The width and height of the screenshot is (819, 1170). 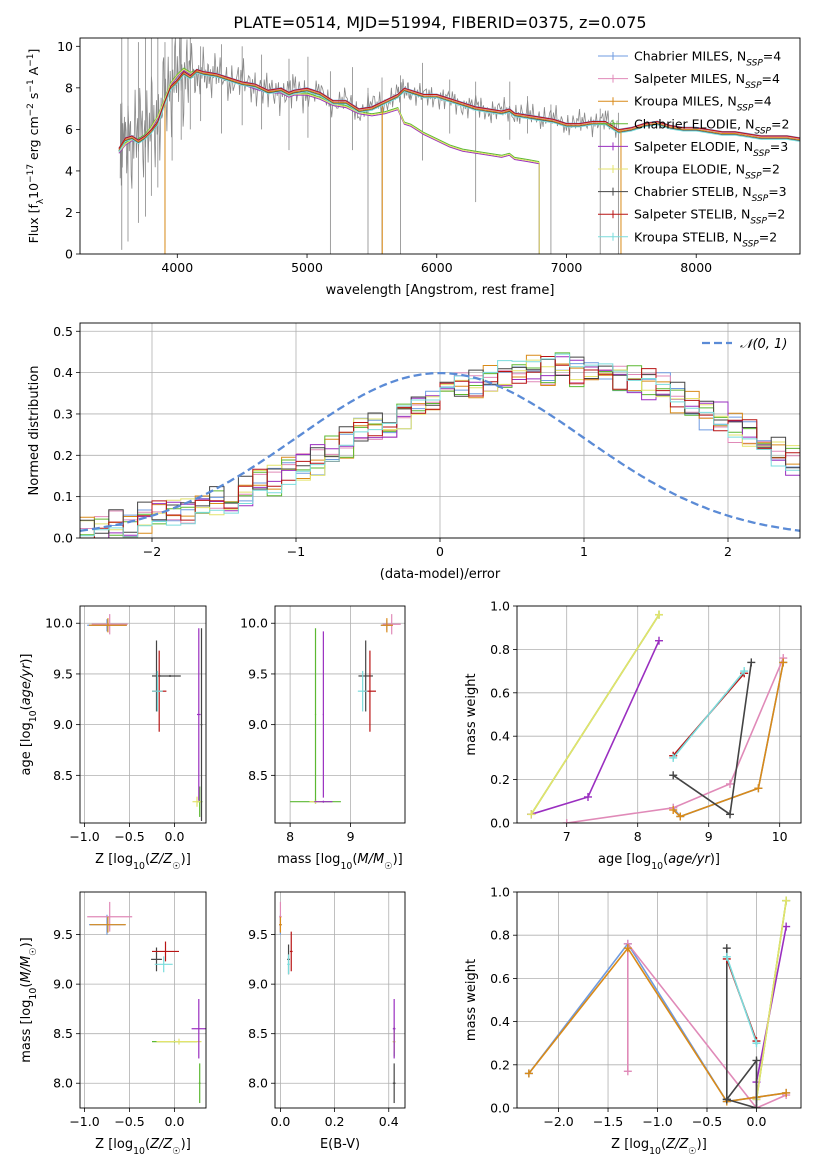 I want to click on normal-curve, so click(x=440, y=451).